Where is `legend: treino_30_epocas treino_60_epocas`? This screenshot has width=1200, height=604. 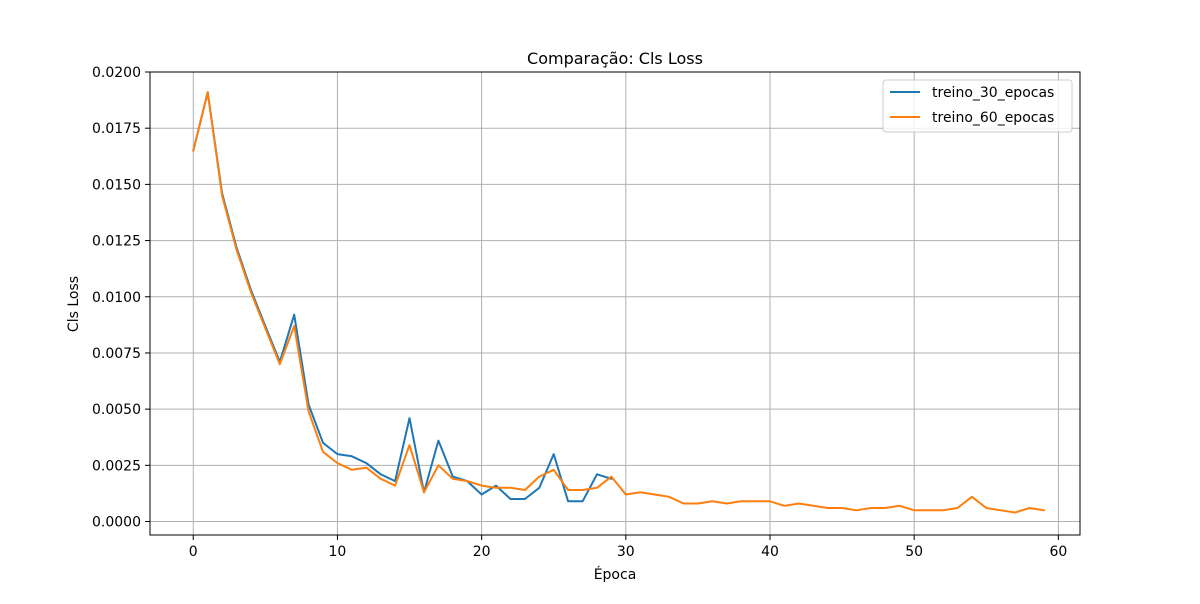
legend: treino_30_epocas treino_60_epocas is located at coordinates (977, 106).